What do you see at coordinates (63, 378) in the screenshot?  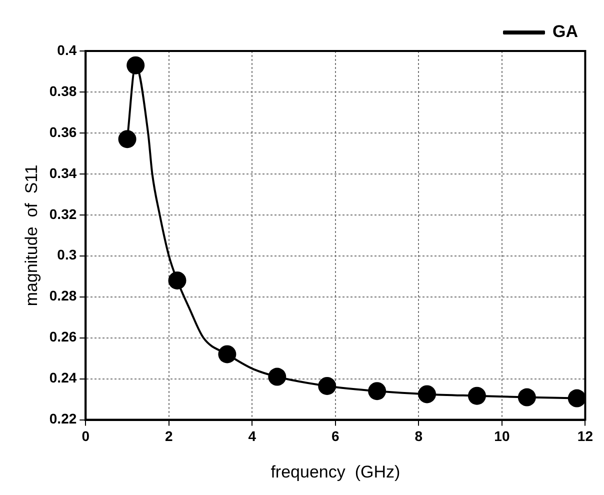 I see `y-tick-label: 0.24` at bounding box center [63, 378].